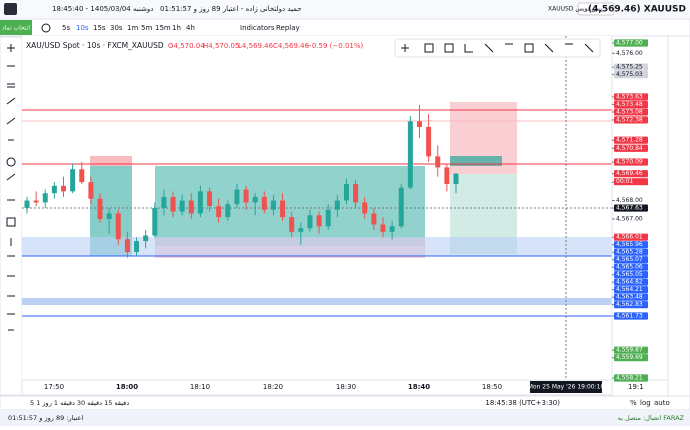 This screenshot has height=430, width=690. I want to click on credit: اعتبار: 89 روز و 01:51:57, so click(45, 418).